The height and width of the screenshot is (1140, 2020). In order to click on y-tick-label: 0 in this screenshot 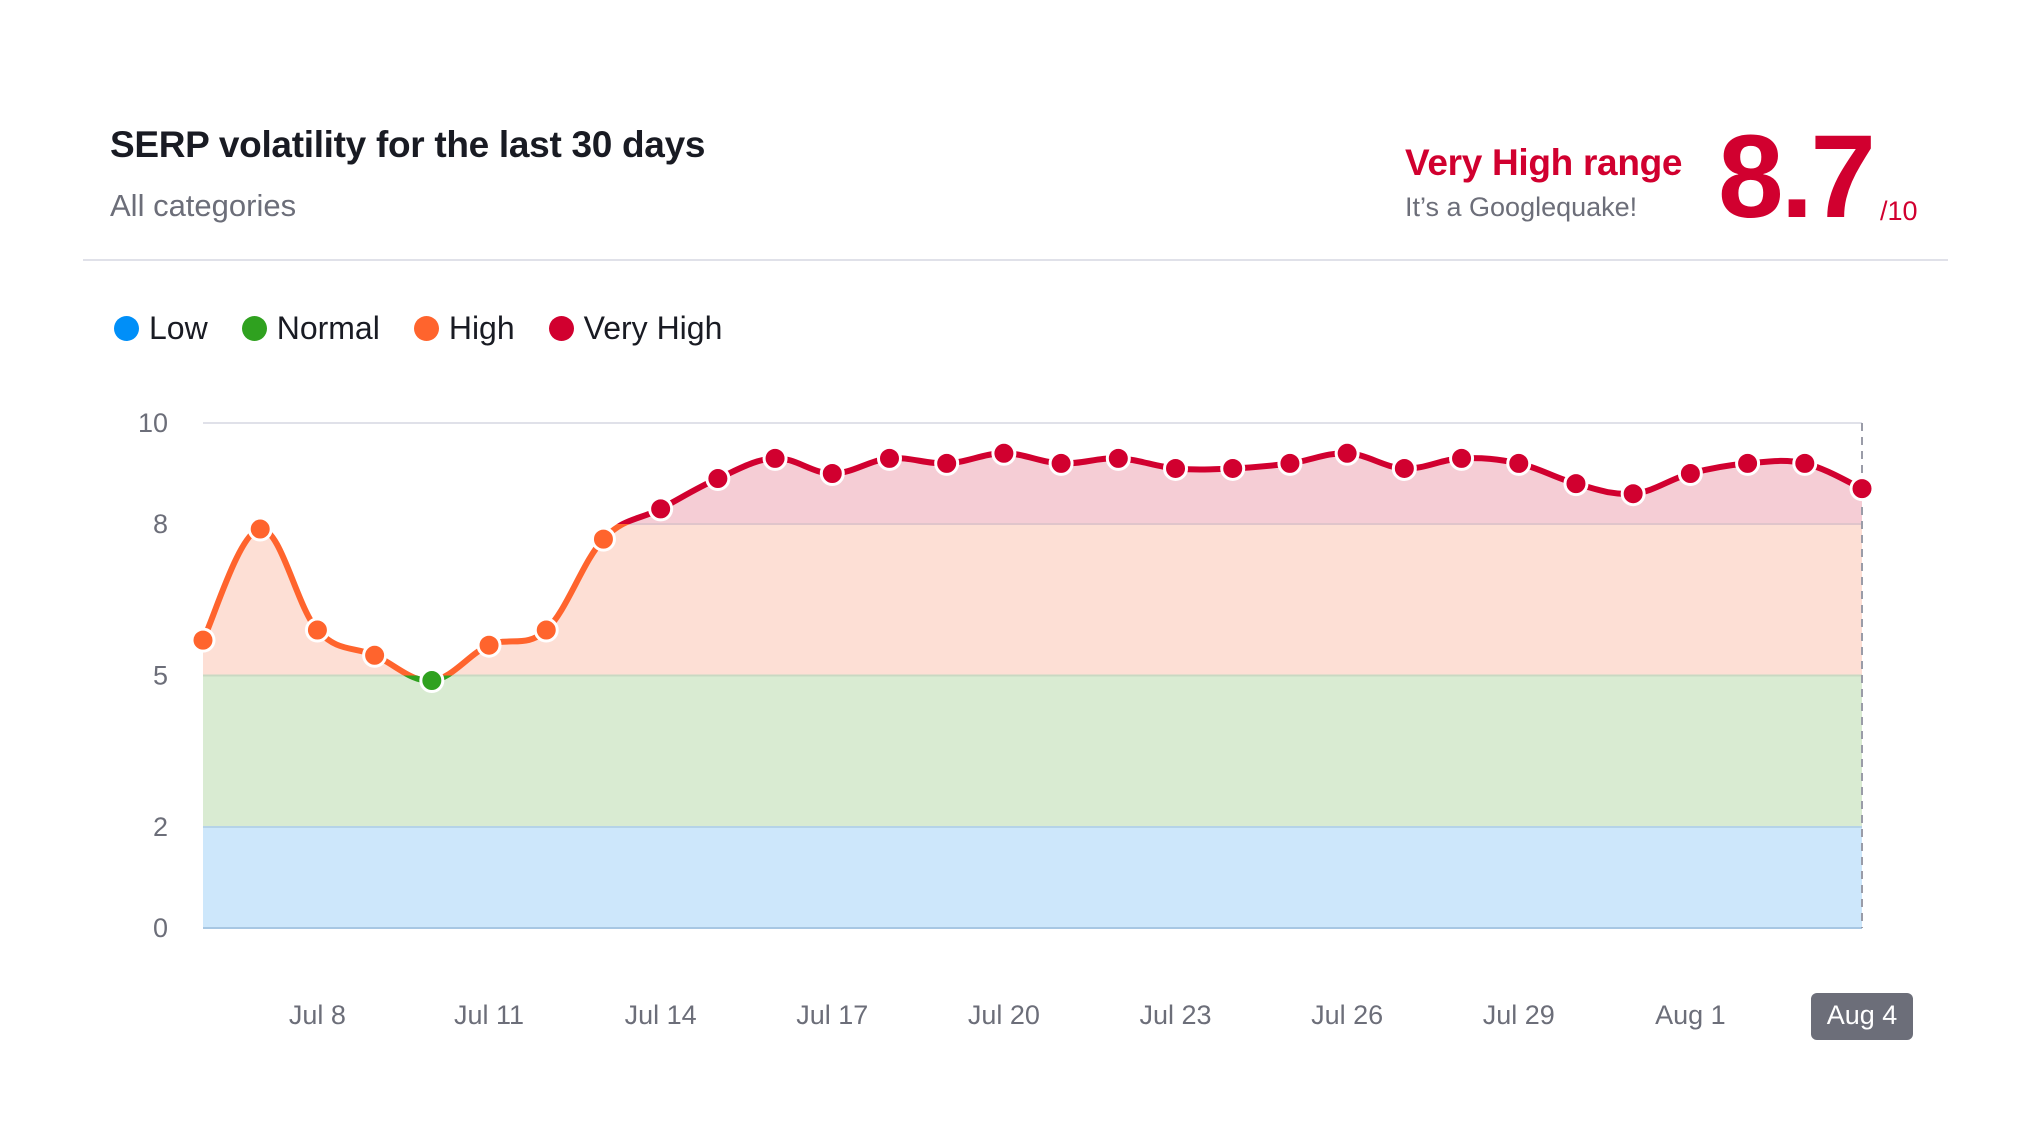, I will do `click(160, 928)`.